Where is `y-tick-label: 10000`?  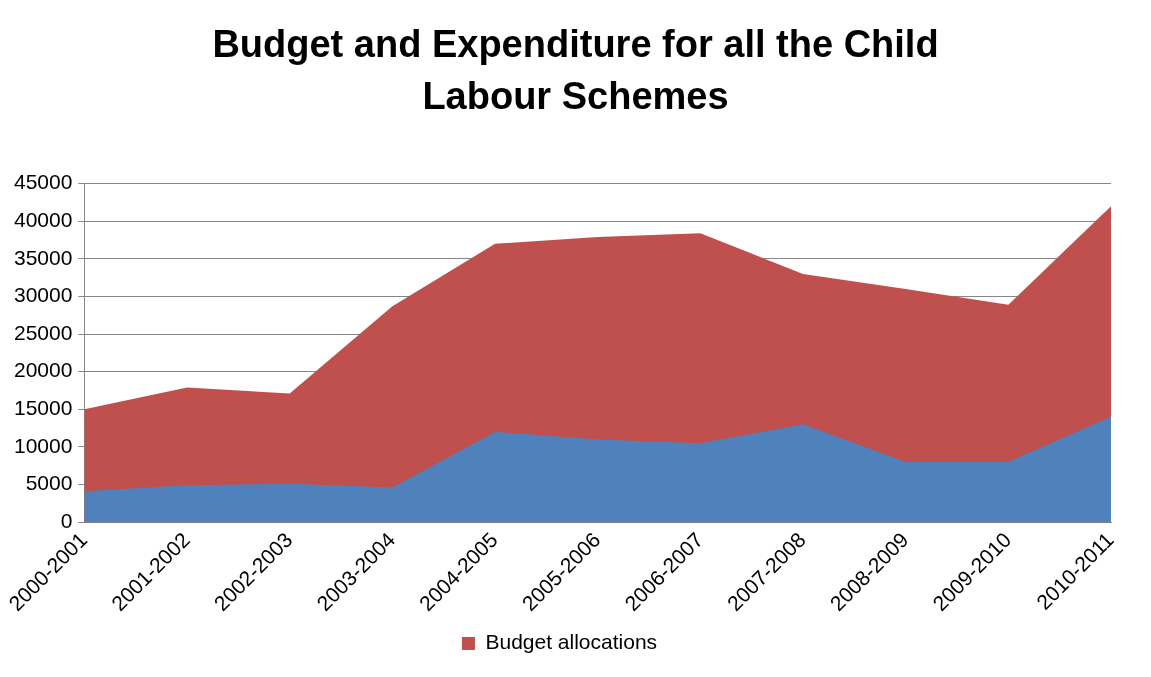
y-tick-label: 10000 is located at coordinates (43, 445).